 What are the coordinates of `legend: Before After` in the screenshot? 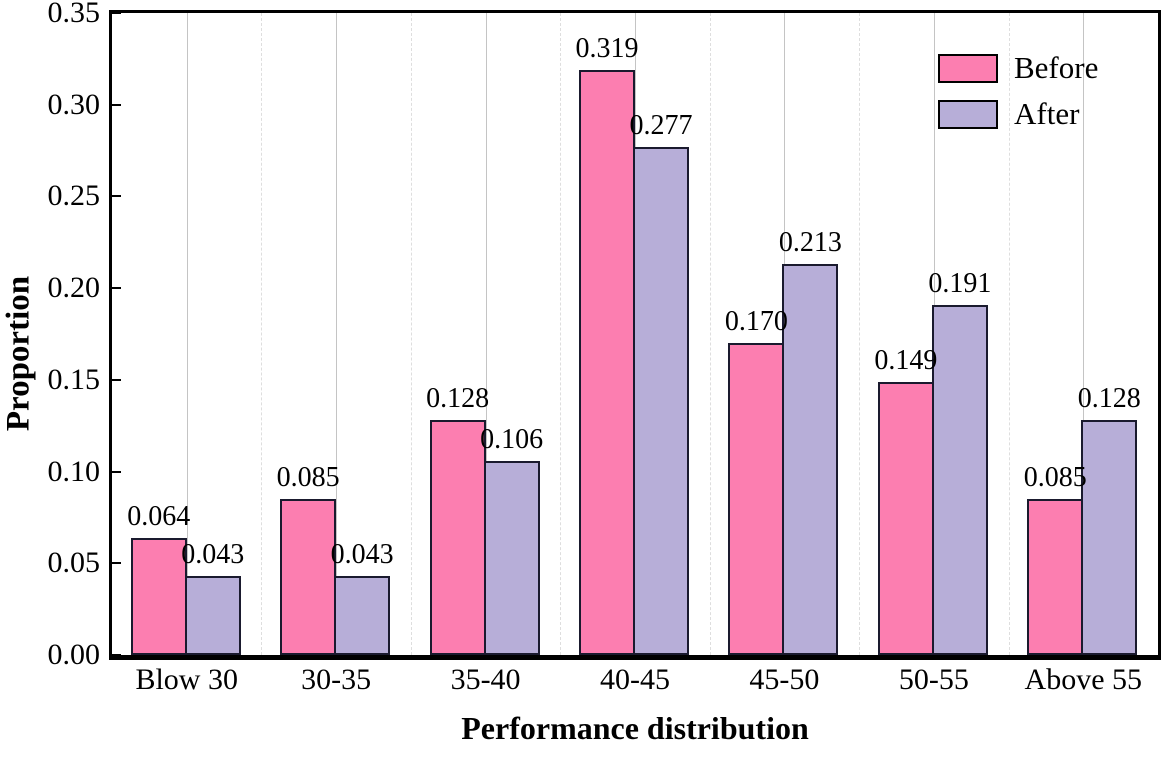 It's located at (1018, 91).